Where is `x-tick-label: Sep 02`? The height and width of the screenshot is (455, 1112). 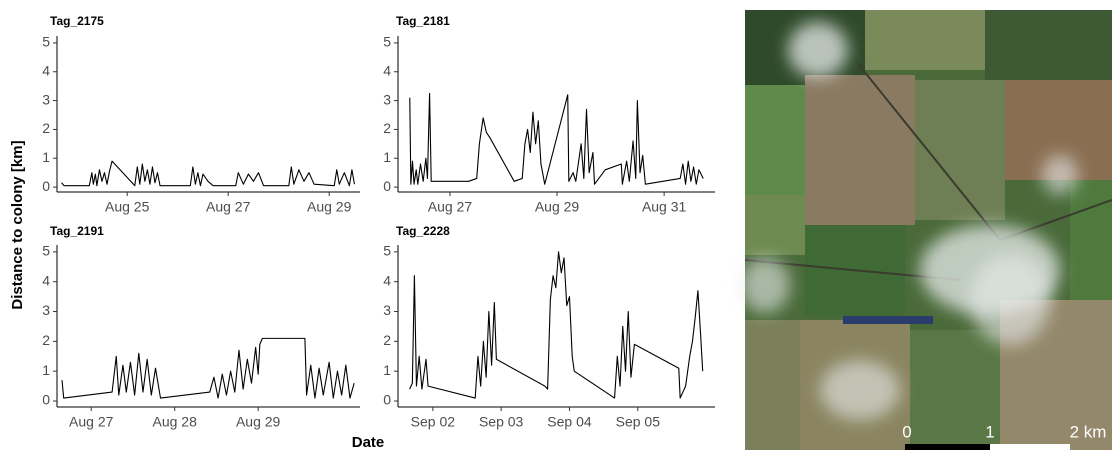 x-tick-label: Sep 02 is located at coordinates (433, 422).